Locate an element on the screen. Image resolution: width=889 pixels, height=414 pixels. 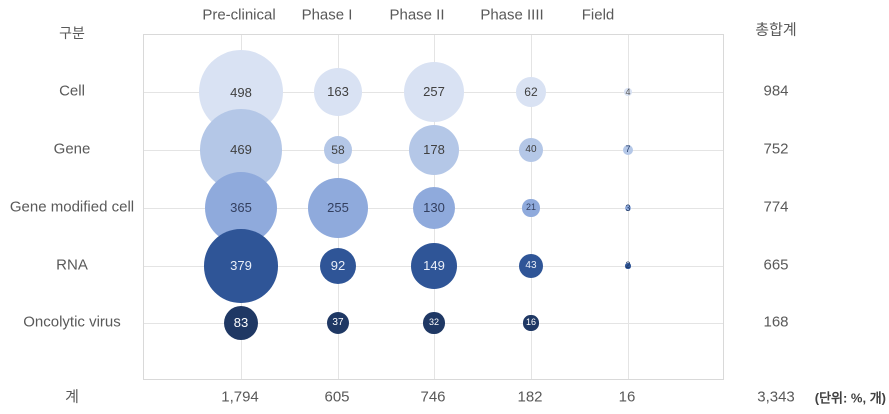
bubble-value: 16 is located at coordinates (530, 322).